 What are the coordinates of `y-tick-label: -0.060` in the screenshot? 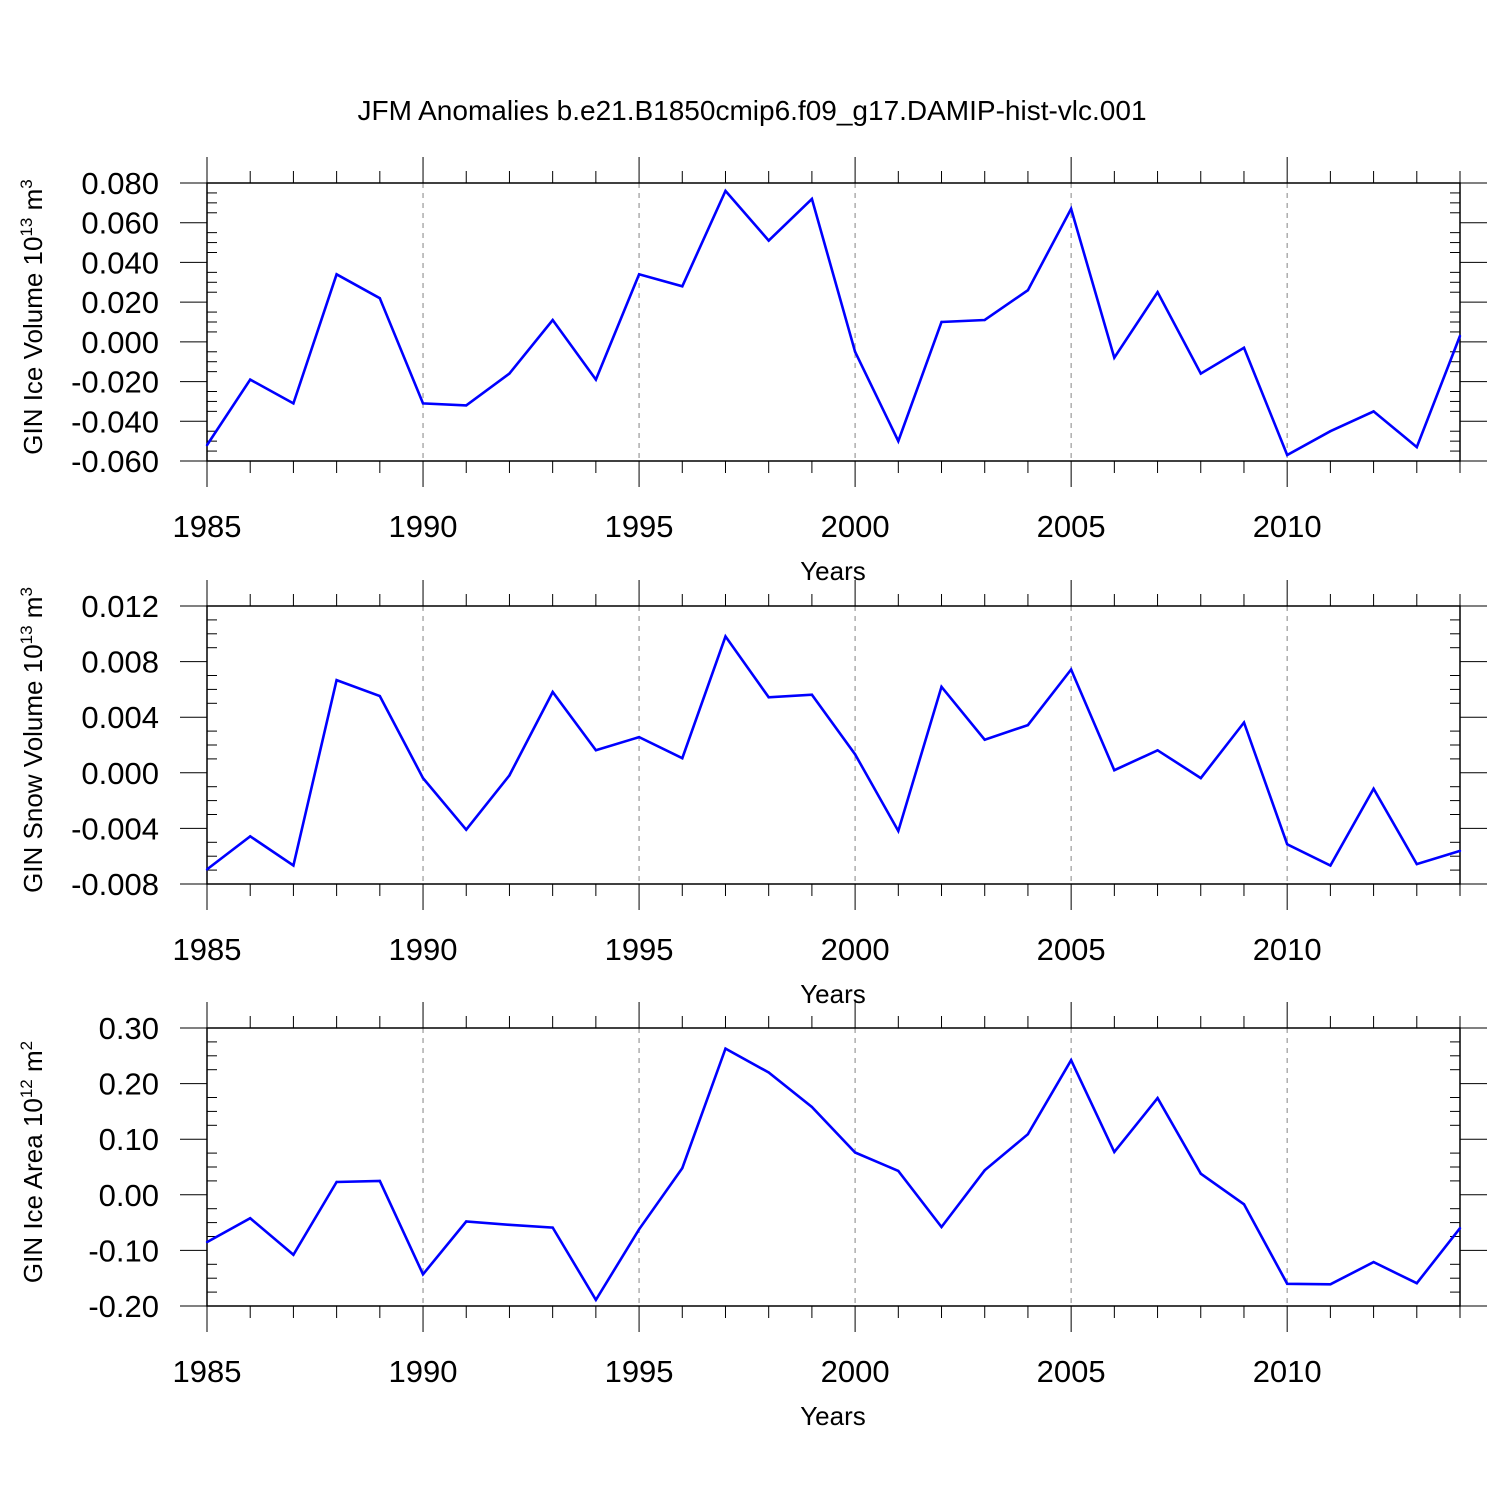 It's located at (115, 461).